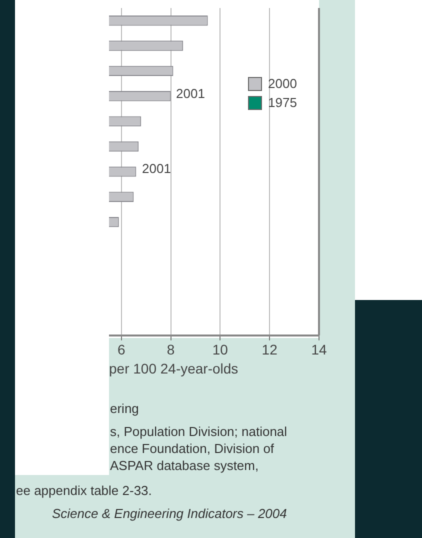  What do you see at coordinates (170, 513) in the screenshot?
I see `text: Science & Engineering Indicators – 2004` at bounding box center [170, 513].